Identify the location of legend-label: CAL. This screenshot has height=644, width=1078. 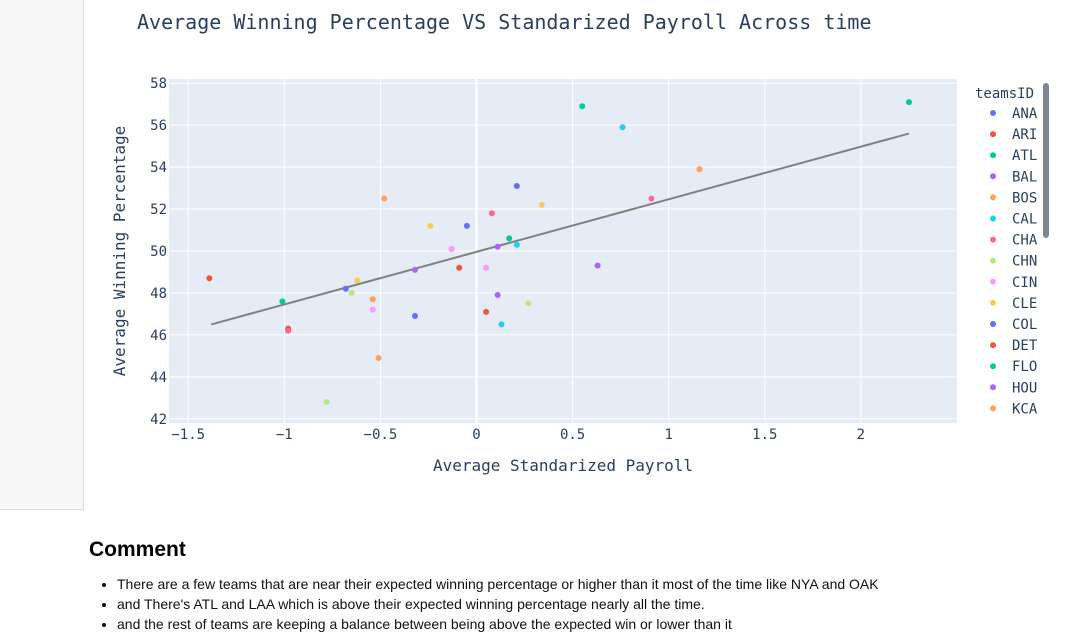
(1024, 220).